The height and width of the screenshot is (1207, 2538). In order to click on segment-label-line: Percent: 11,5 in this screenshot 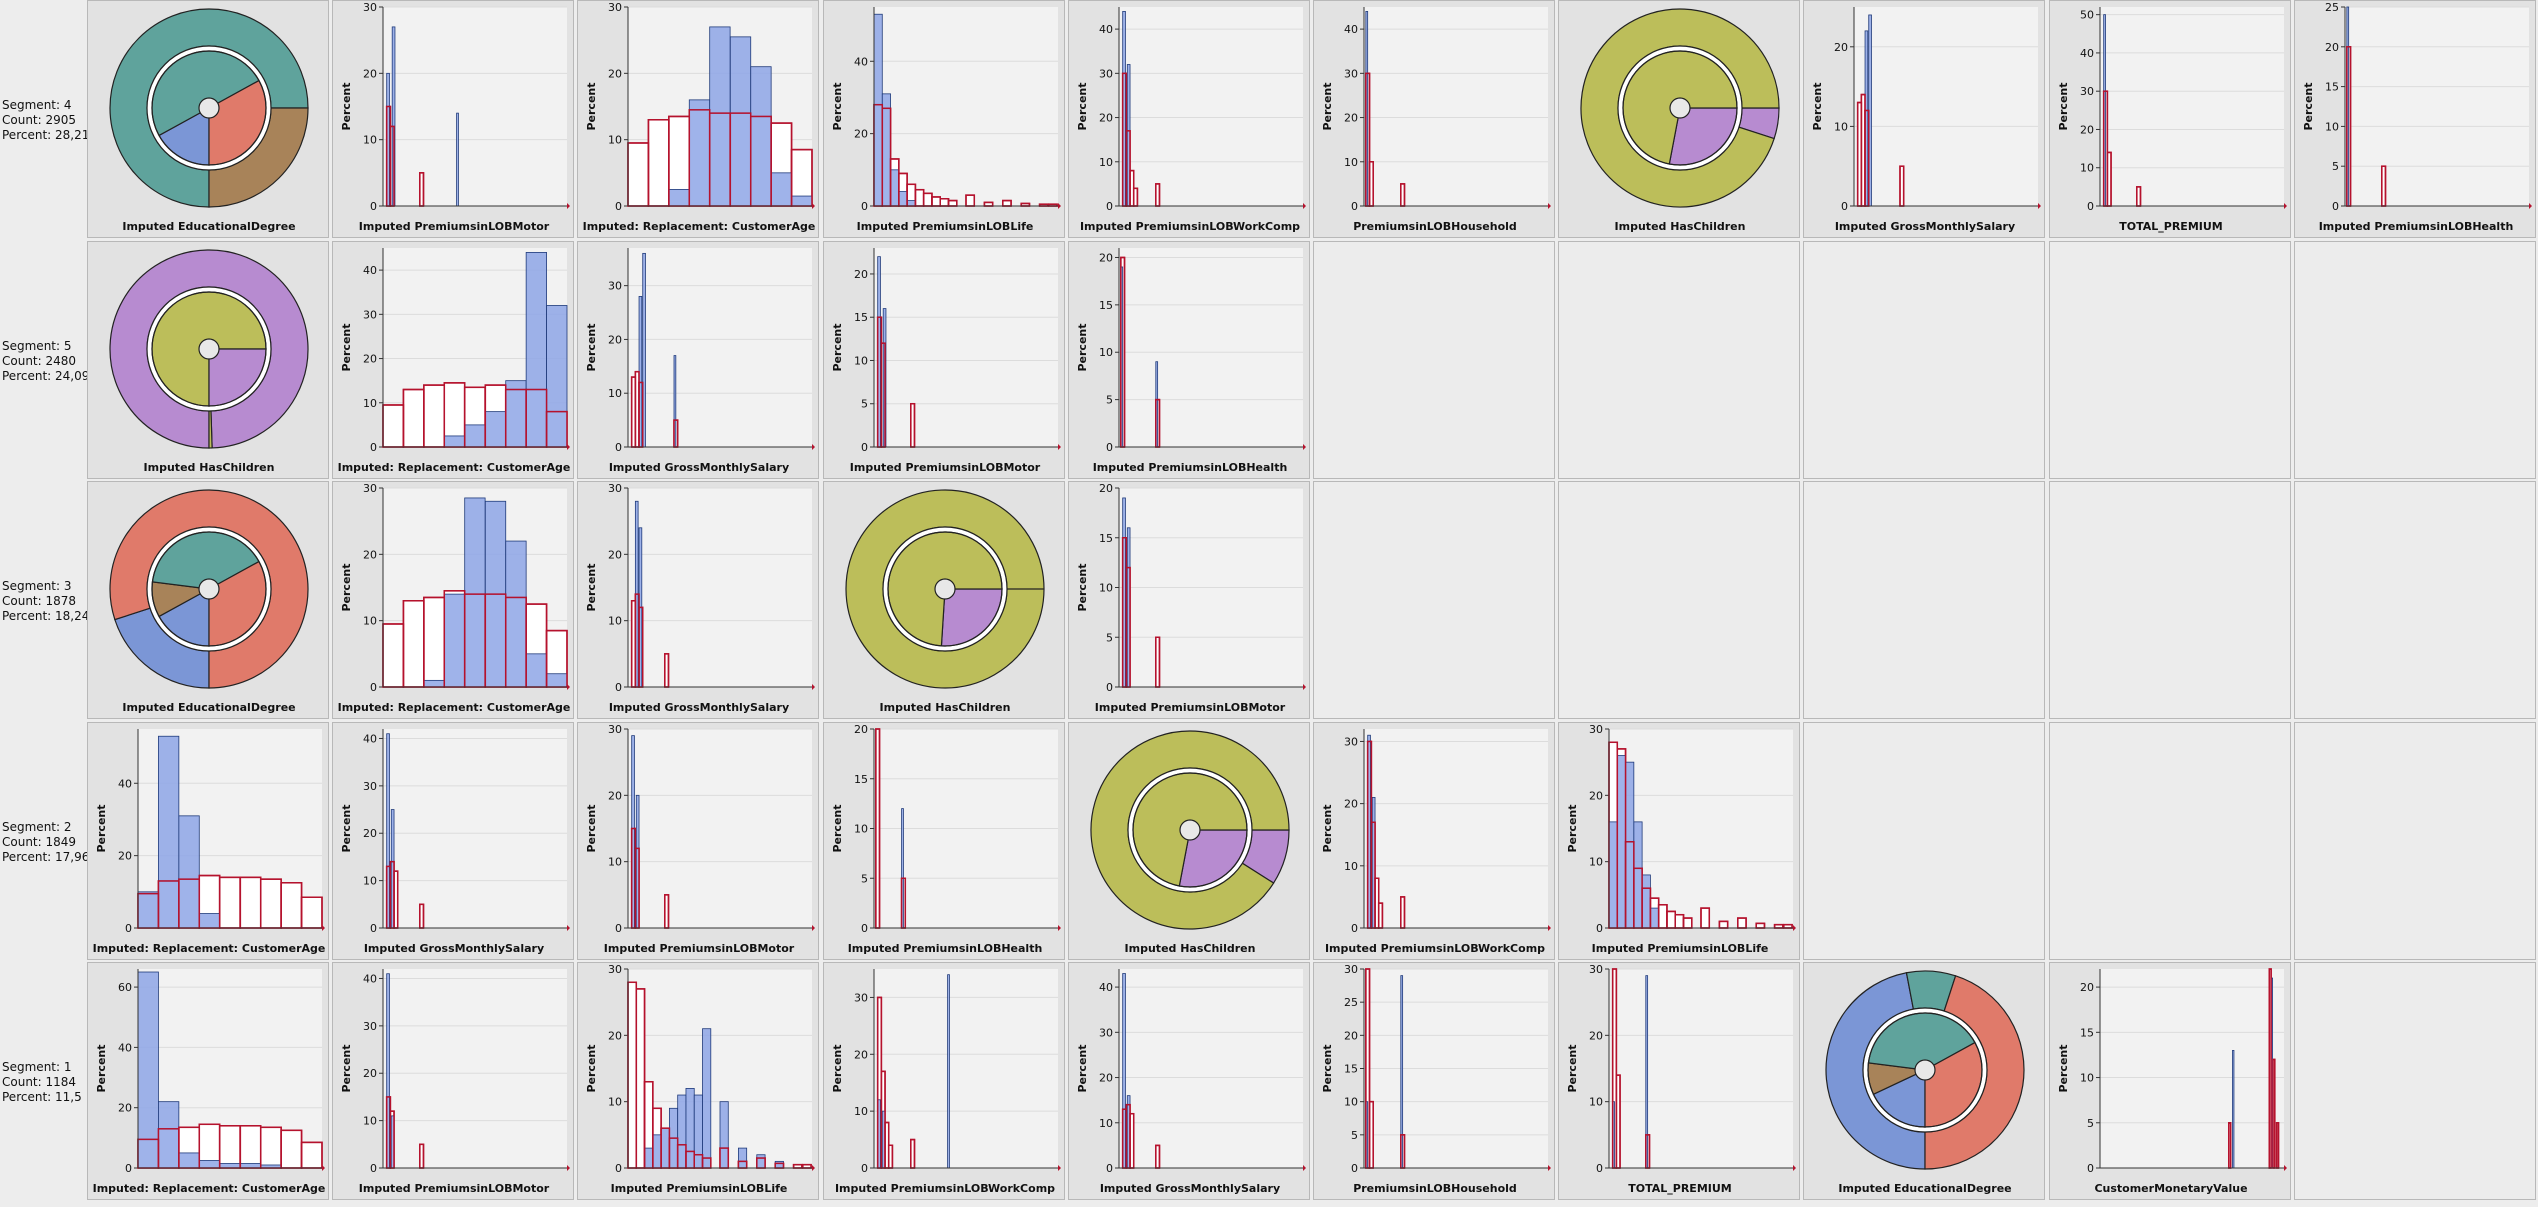, I will do `click(42, 1096)`.